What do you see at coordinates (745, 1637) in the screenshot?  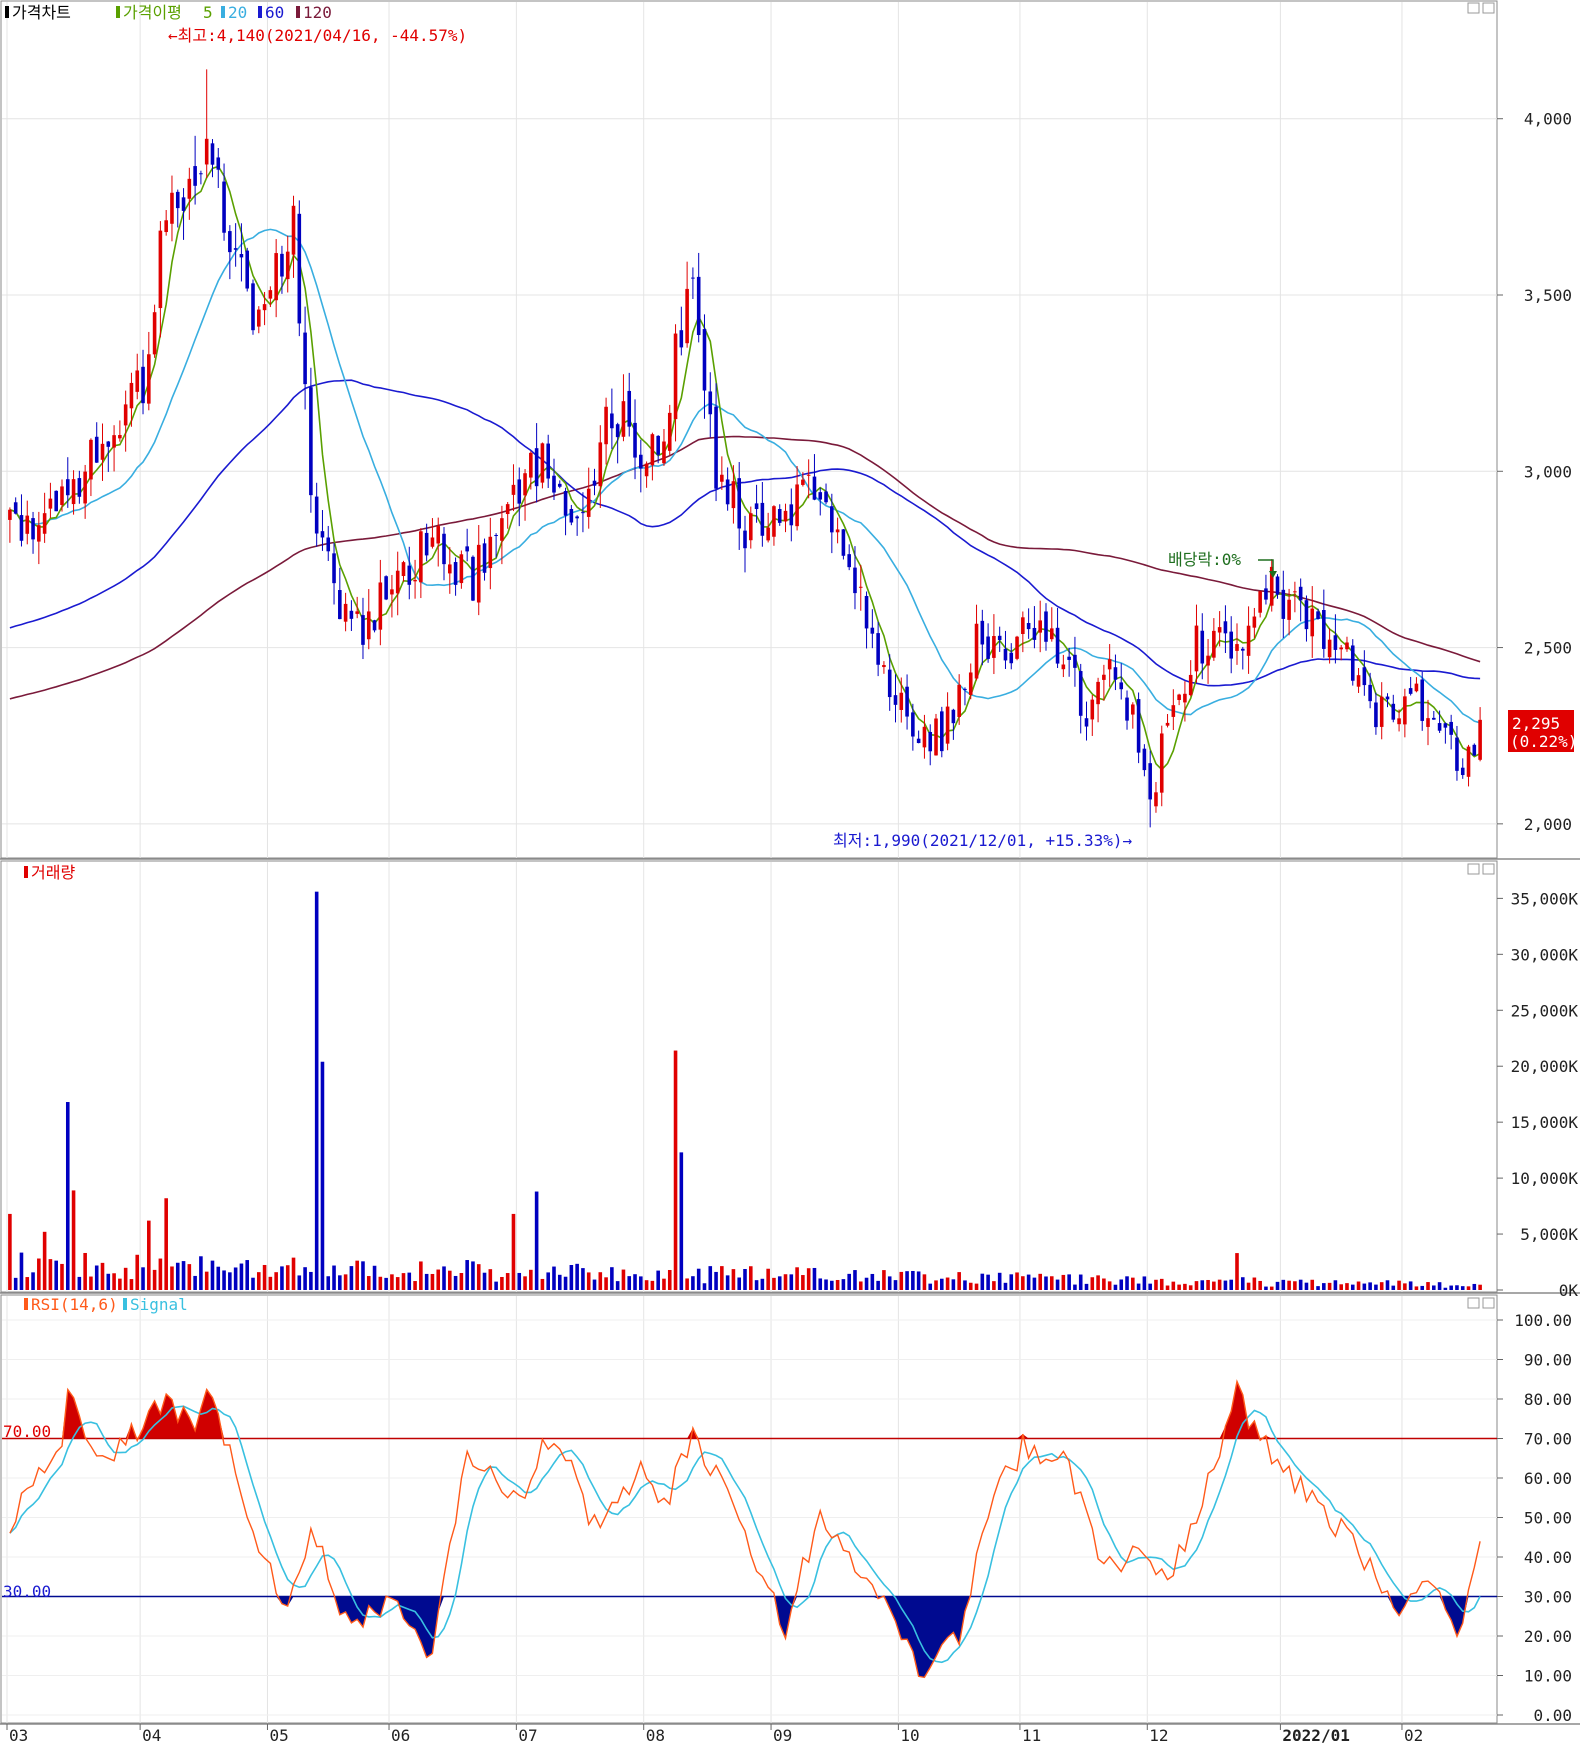 I see `rsi-oversold-area` at bounding box center [745, 1637].